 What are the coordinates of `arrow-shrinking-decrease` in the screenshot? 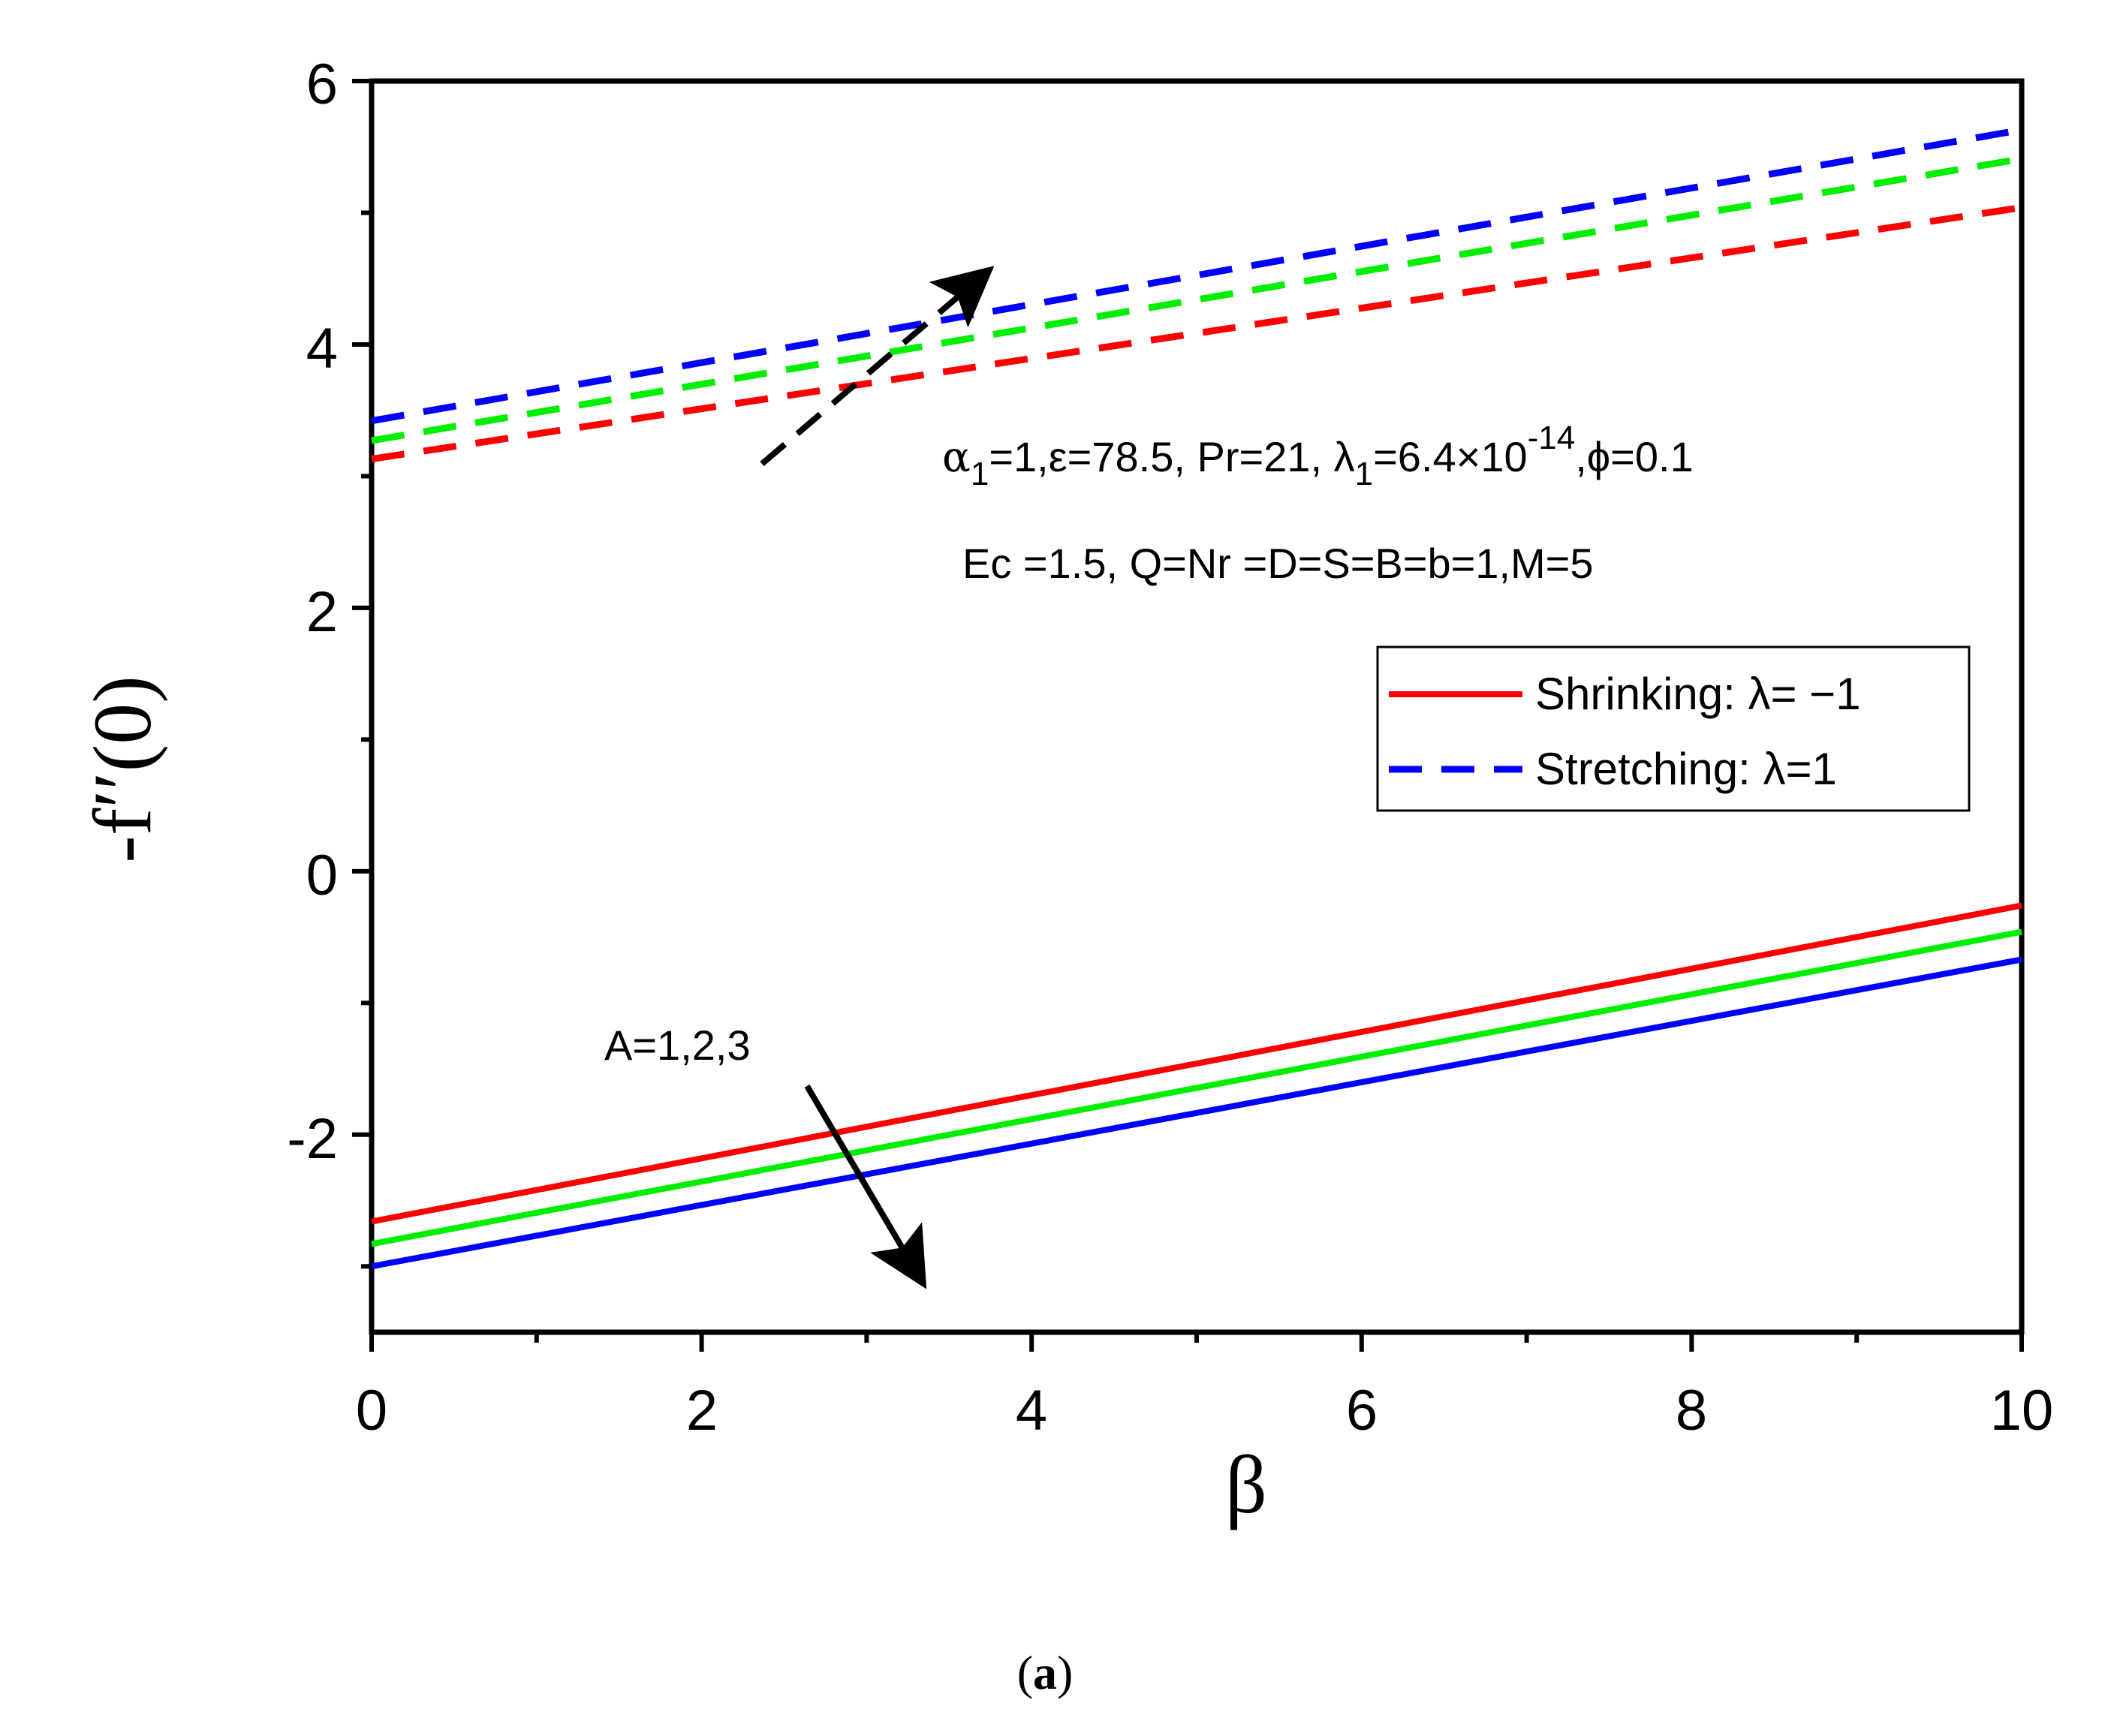 It's located at (866, 1187).